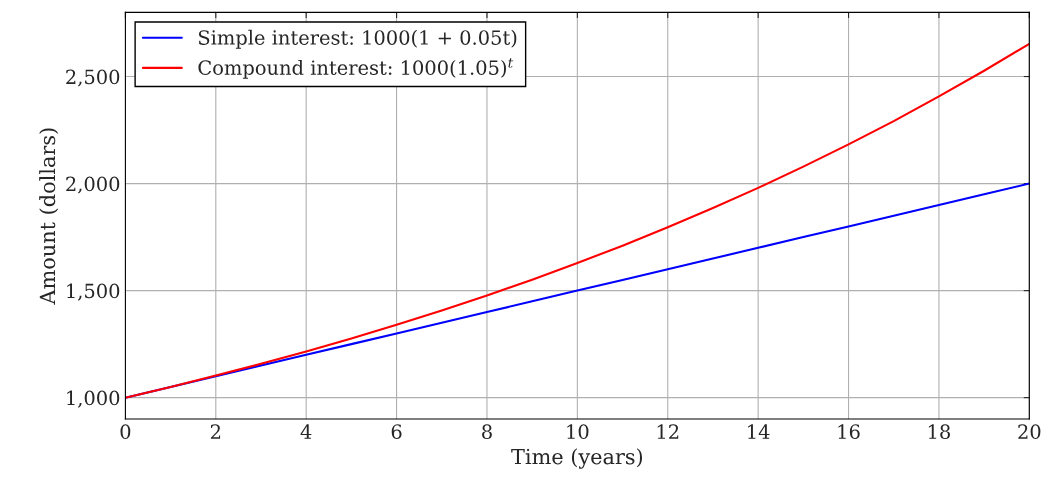 The height and width of the screenshot is (493, 1045). What do you see at coordinates (577, 458) in the screenshot?
I see `x-axis-title: Time (years)` at bounding box center [577, 458].